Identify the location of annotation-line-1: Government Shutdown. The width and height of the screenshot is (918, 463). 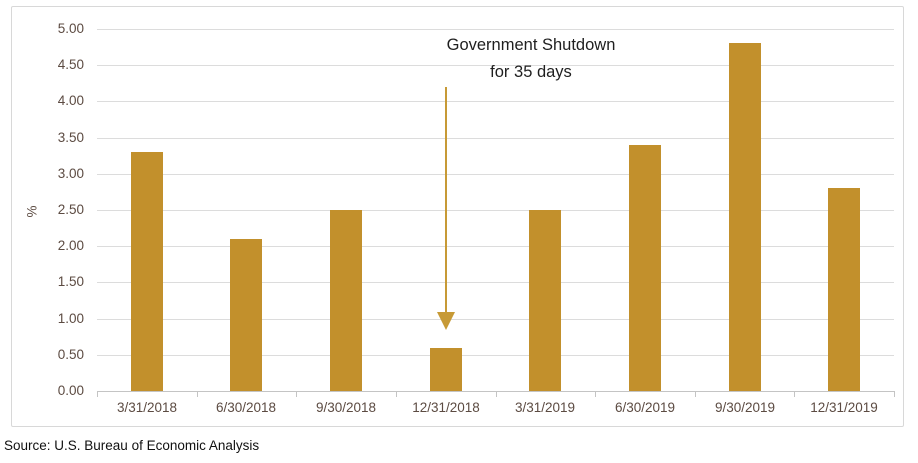
(531, 45).